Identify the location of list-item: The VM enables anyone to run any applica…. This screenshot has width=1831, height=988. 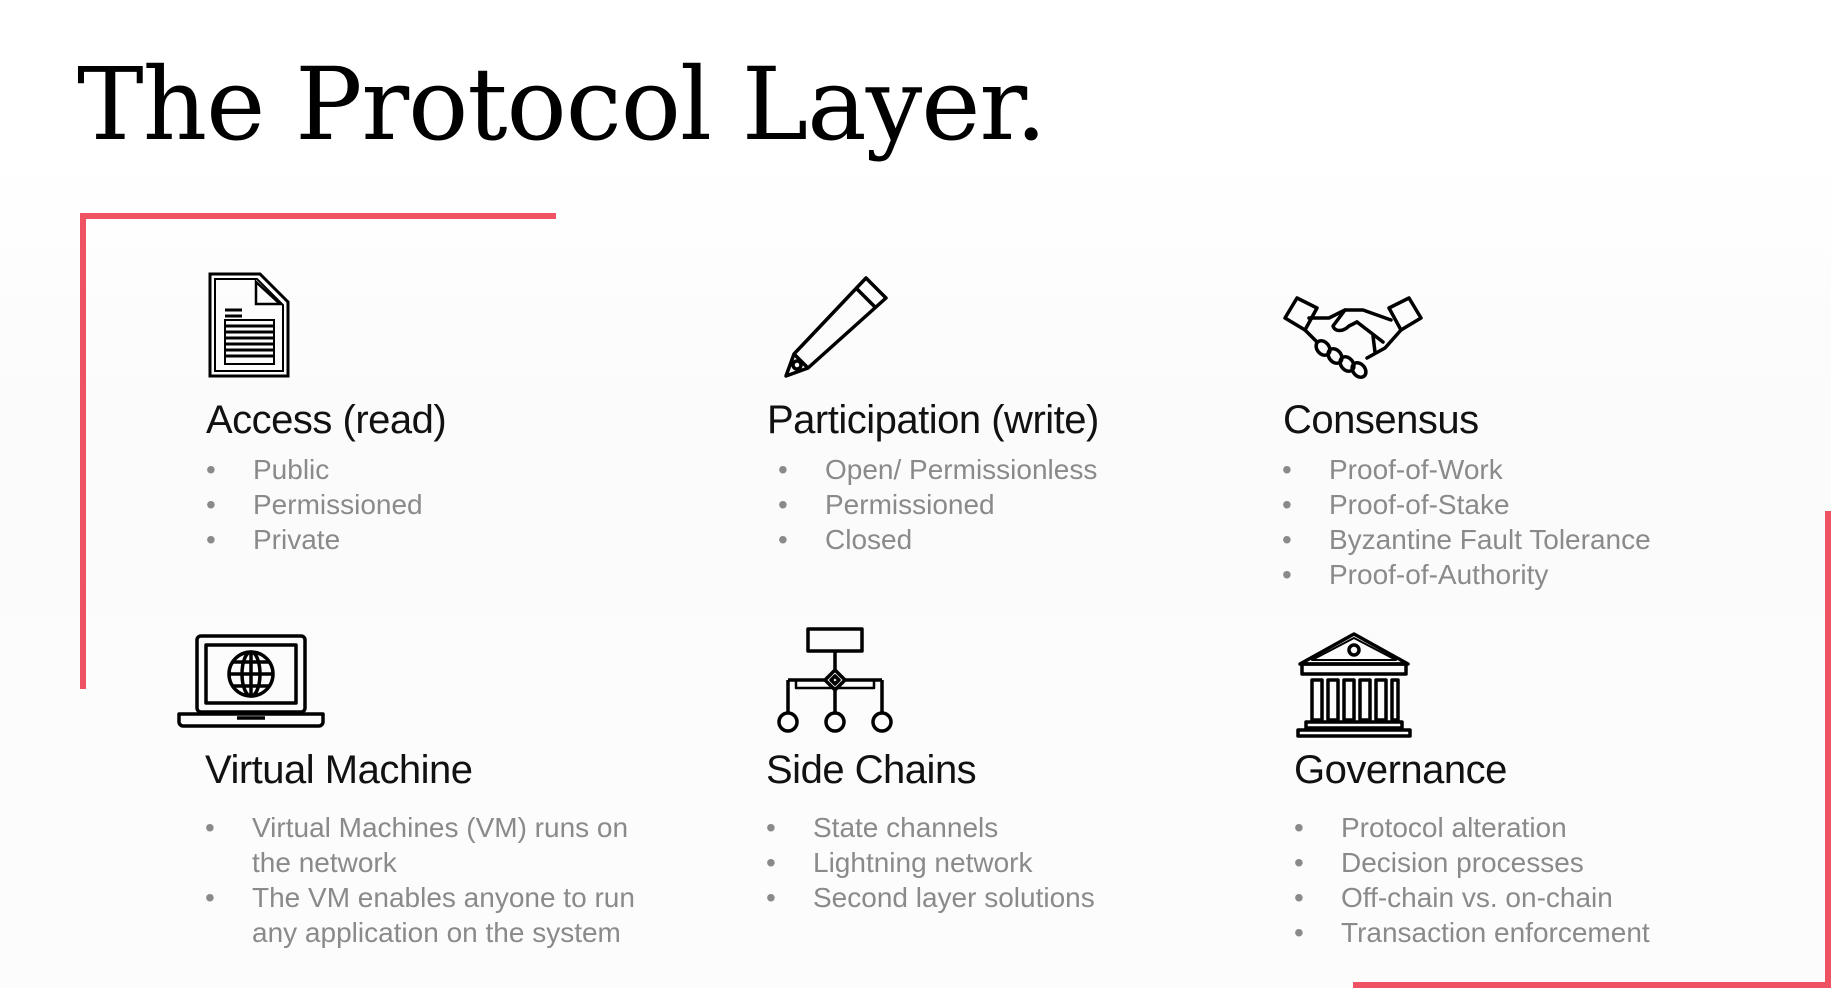
(435, 915).